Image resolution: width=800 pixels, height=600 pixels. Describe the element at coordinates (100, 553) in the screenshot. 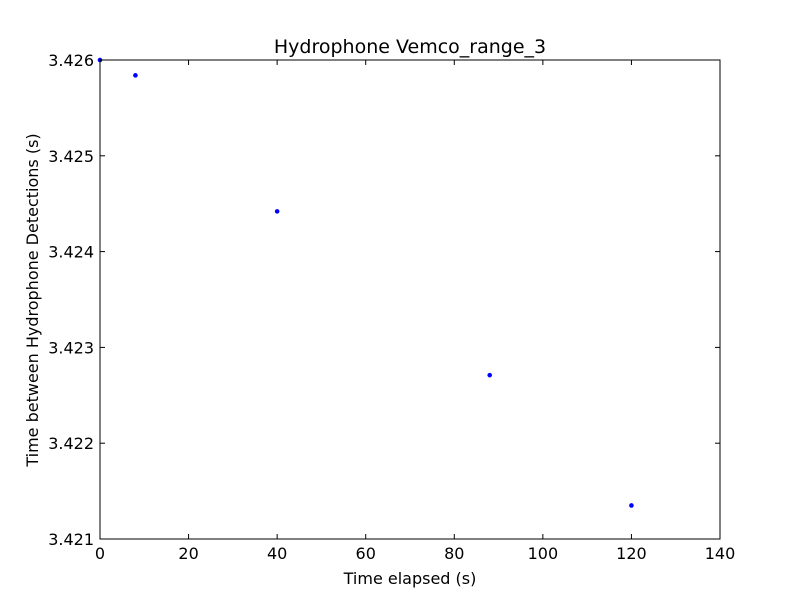

I see `x-tick-label: 0` at that location.